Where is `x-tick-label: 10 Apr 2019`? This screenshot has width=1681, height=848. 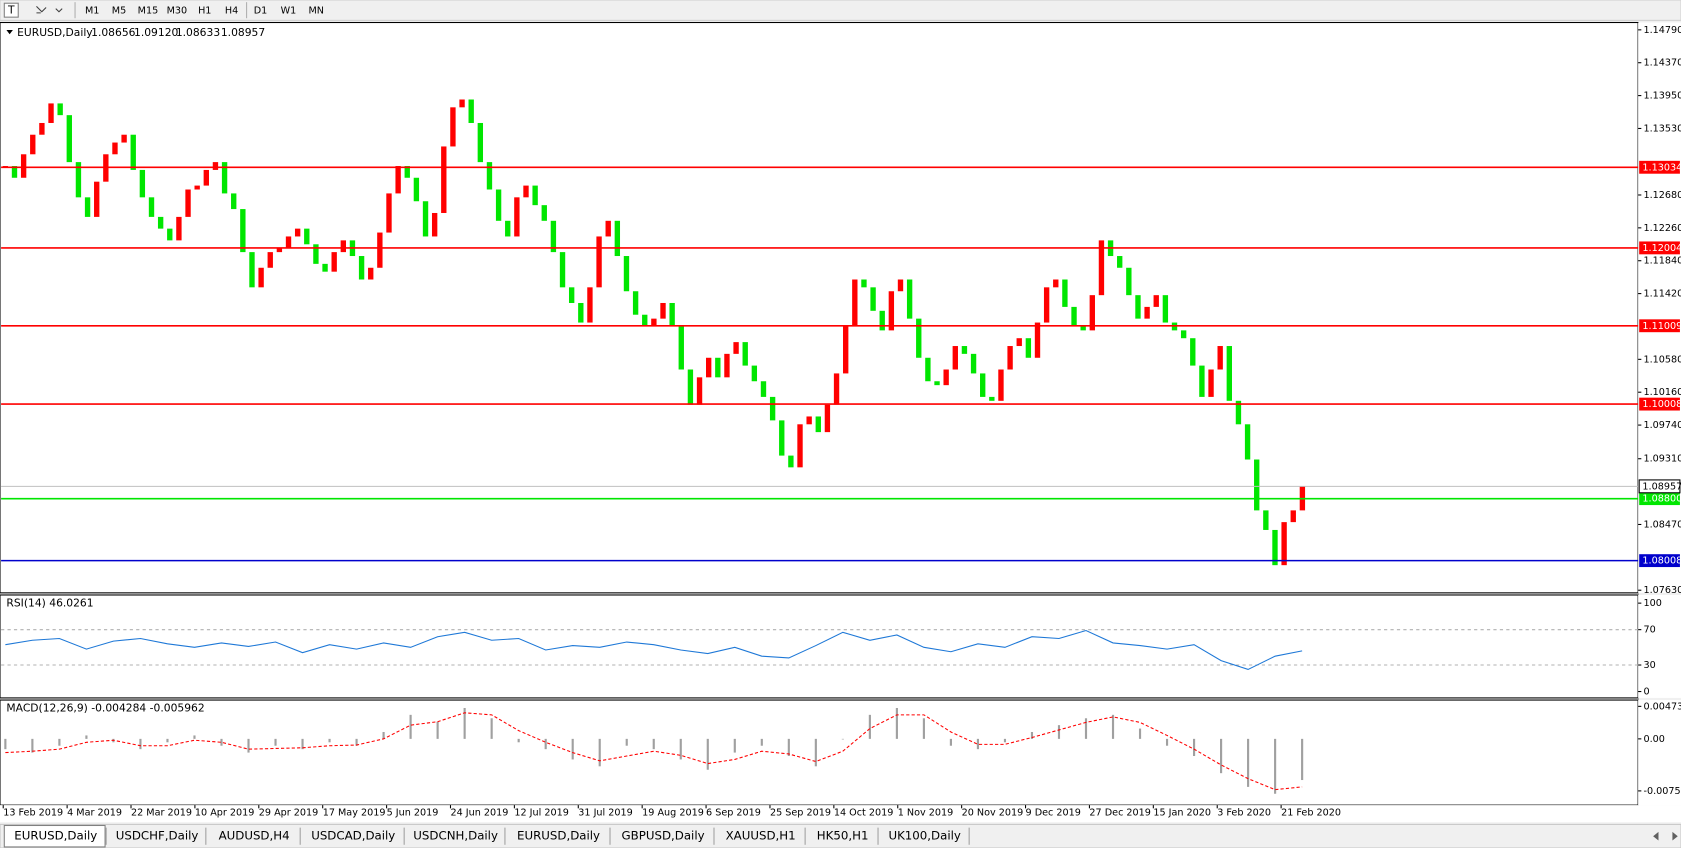
x-tick-label: 10 Apr 2019 is located at coordinates (225, 813).